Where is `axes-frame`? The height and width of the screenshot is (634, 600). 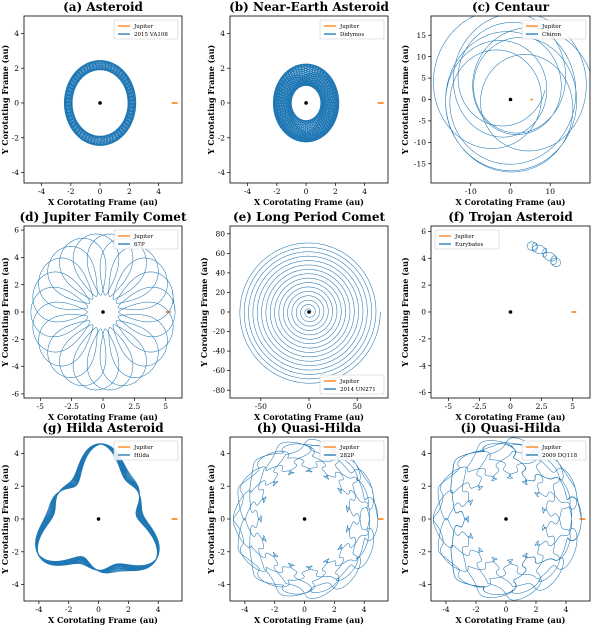 axes-frame is located at coordinates (309, 99).